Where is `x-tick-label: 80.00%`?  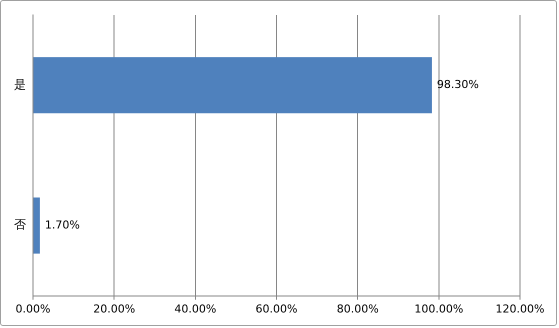 x-tick-label: 80.00% is located at coordinates (357, 309).